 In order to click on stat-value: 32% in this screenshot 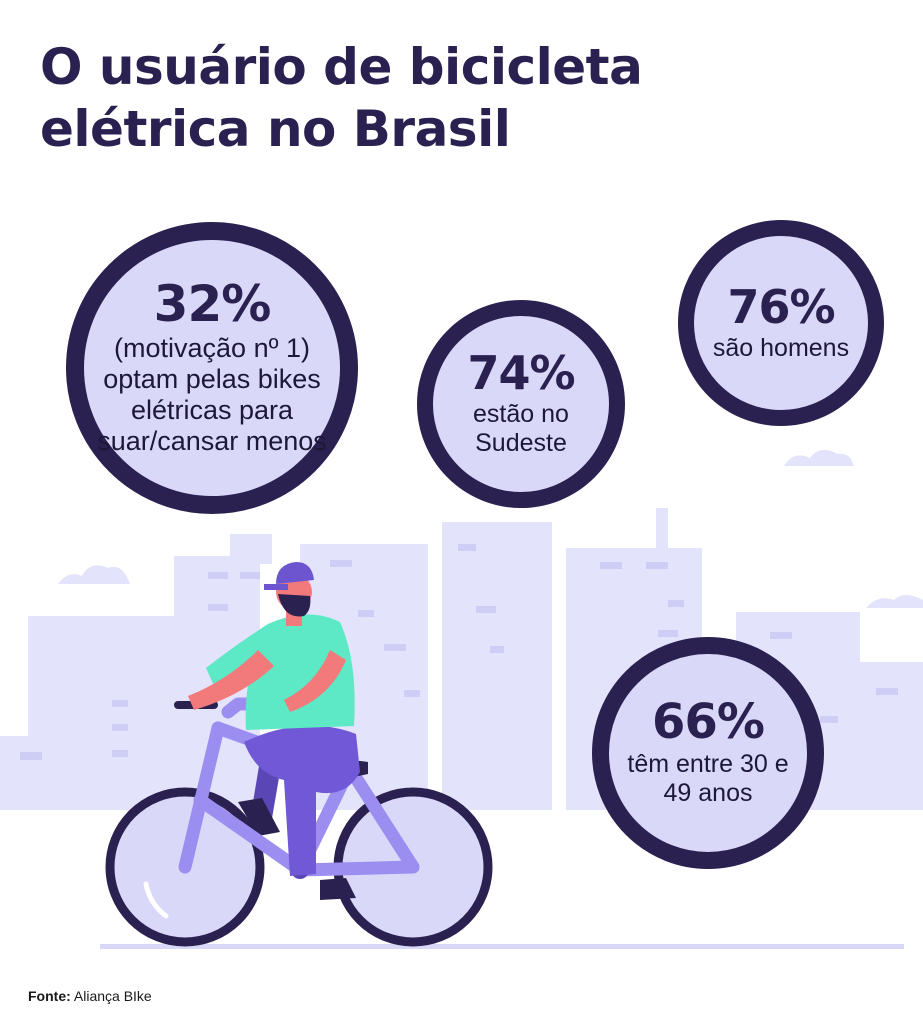, I will do `click(212, 303)`.